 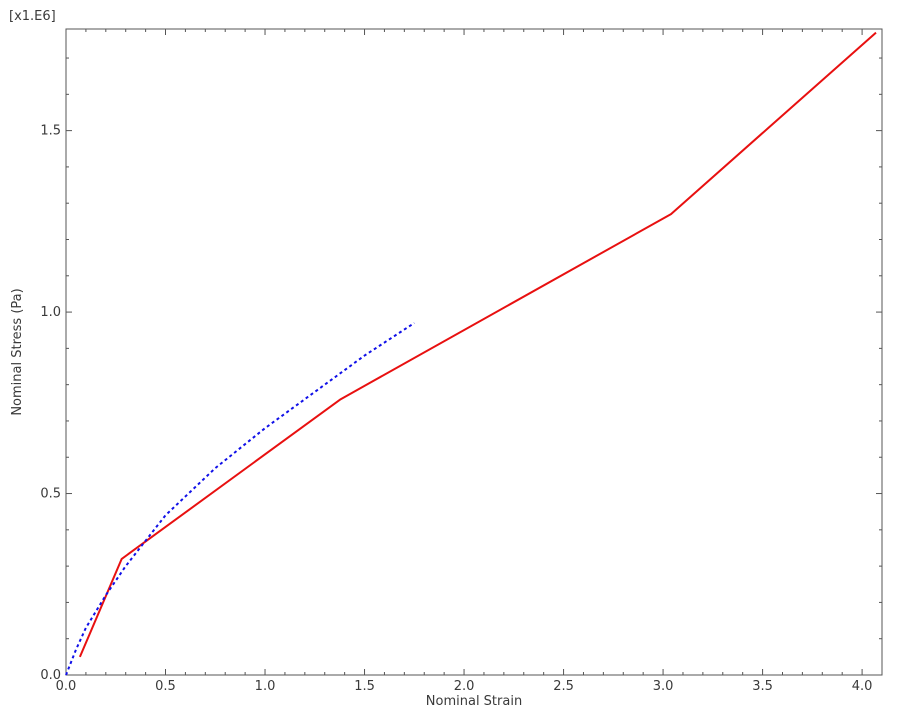 I want to click on y-tick-label: 1.0, so click(x=50, y=312).